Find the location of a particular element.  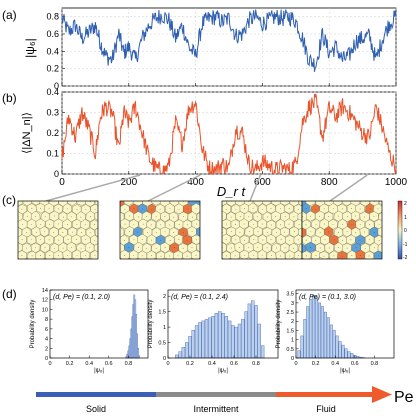

x-axis-label: |ψ₆| is located at coordinates (223, 371).